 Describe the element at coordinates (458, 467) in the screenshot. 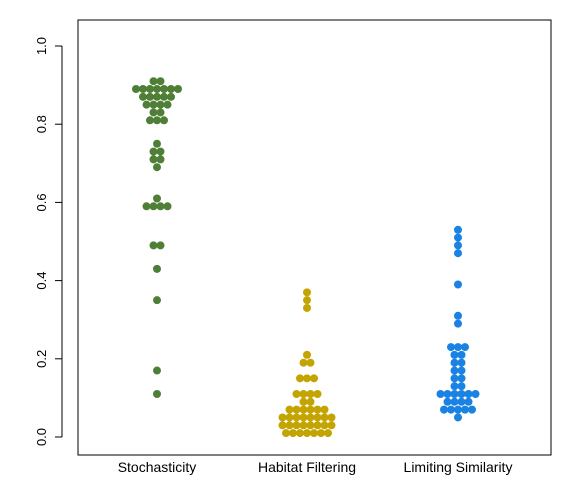

I see `category-label: Limiting Similarity` at that location.